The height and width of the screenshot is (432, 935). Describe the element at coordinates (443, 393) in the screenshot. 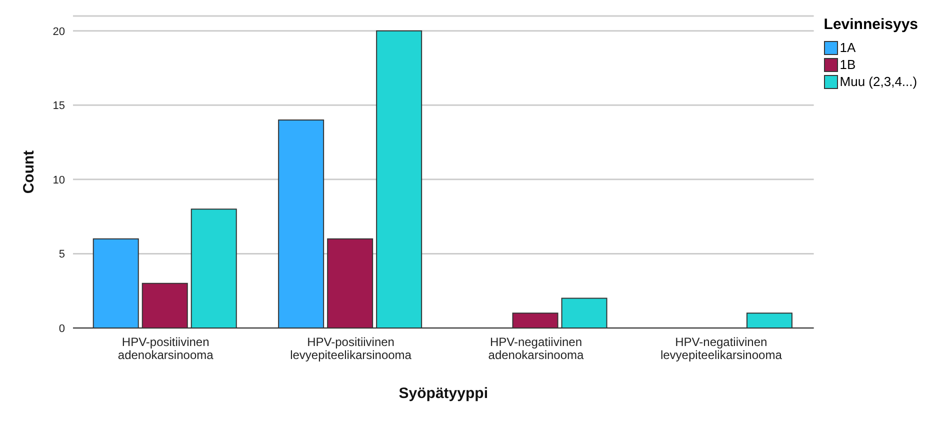

I see `x-axis-title: Syöpätyyppi` at that location.